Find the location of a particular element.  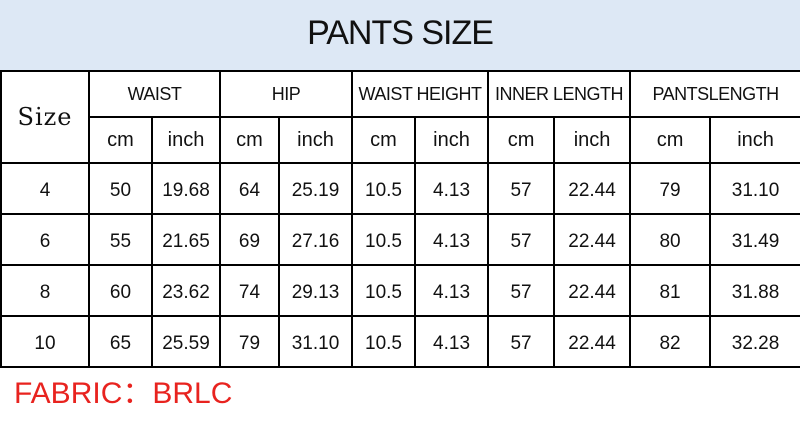

table-row: 6 55 21.65 69 27.16 10.5 4.13 57 22.44 80 31.49 is located at coordinates (400, 239).